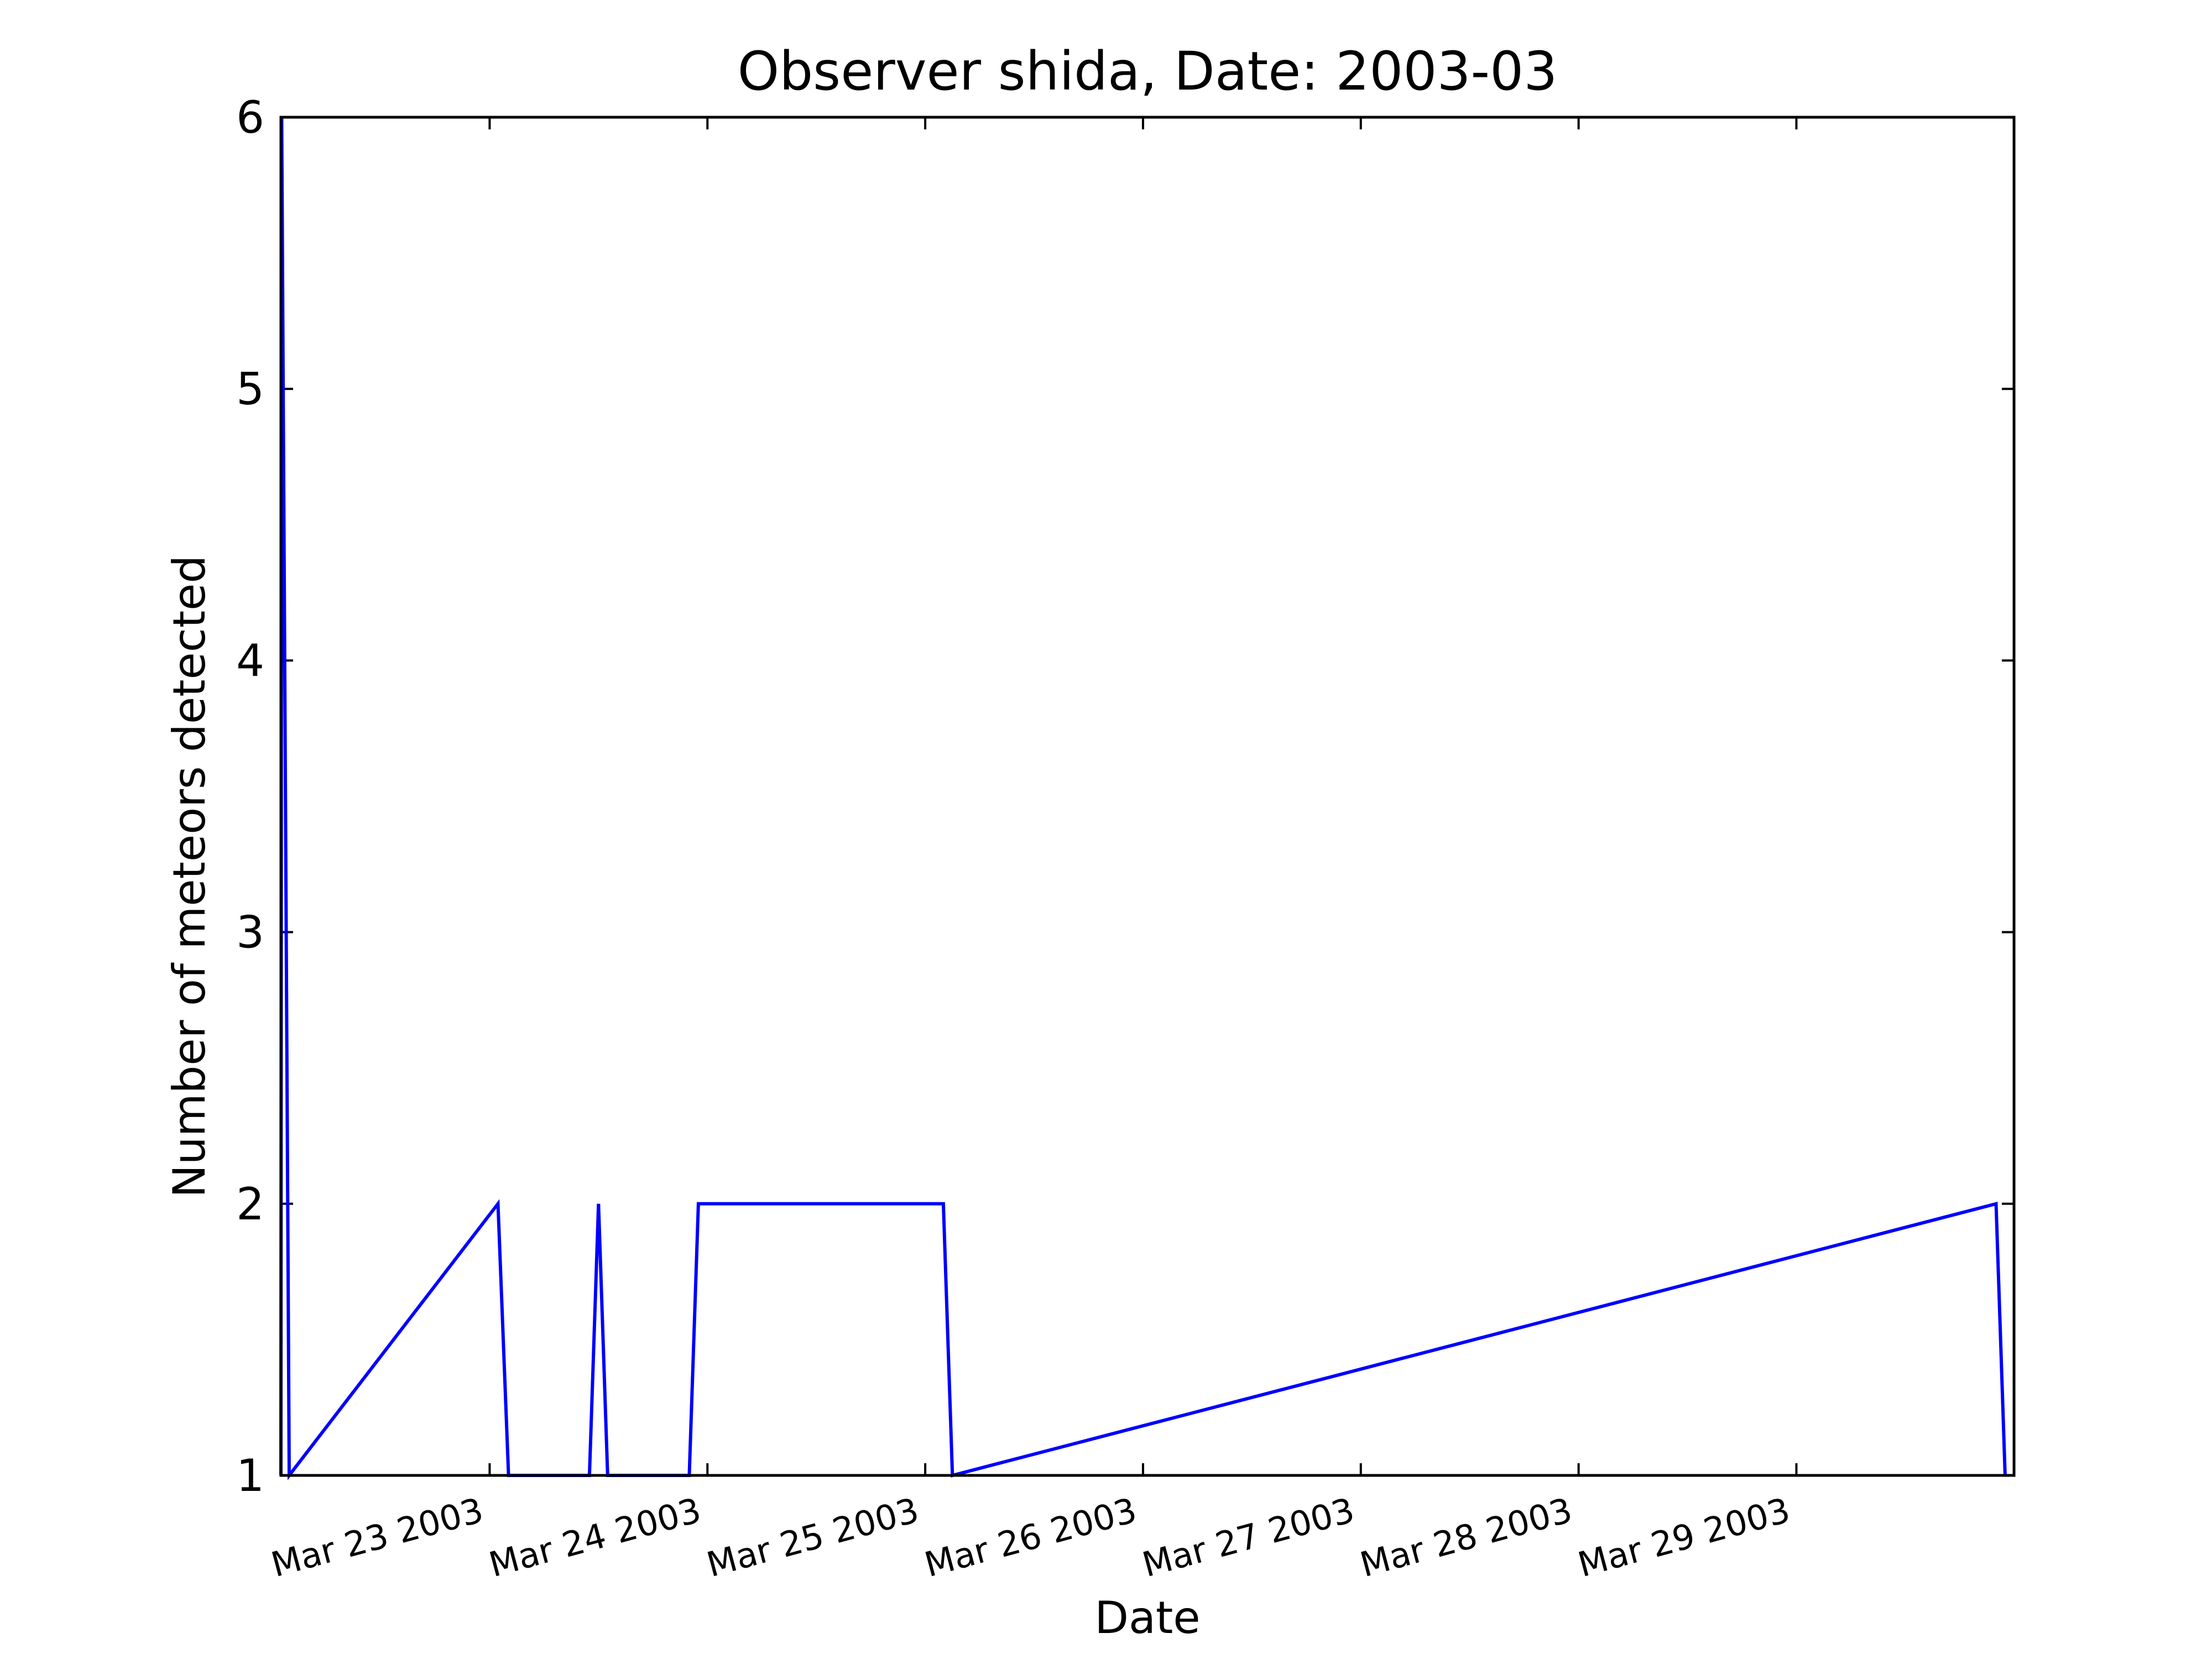 This screenshot has width=2212, height=1659. What do you see at coordinates (250, 389) in the screenshot?
I see `y-tick-label: 5` at bounding box center [250, 389].